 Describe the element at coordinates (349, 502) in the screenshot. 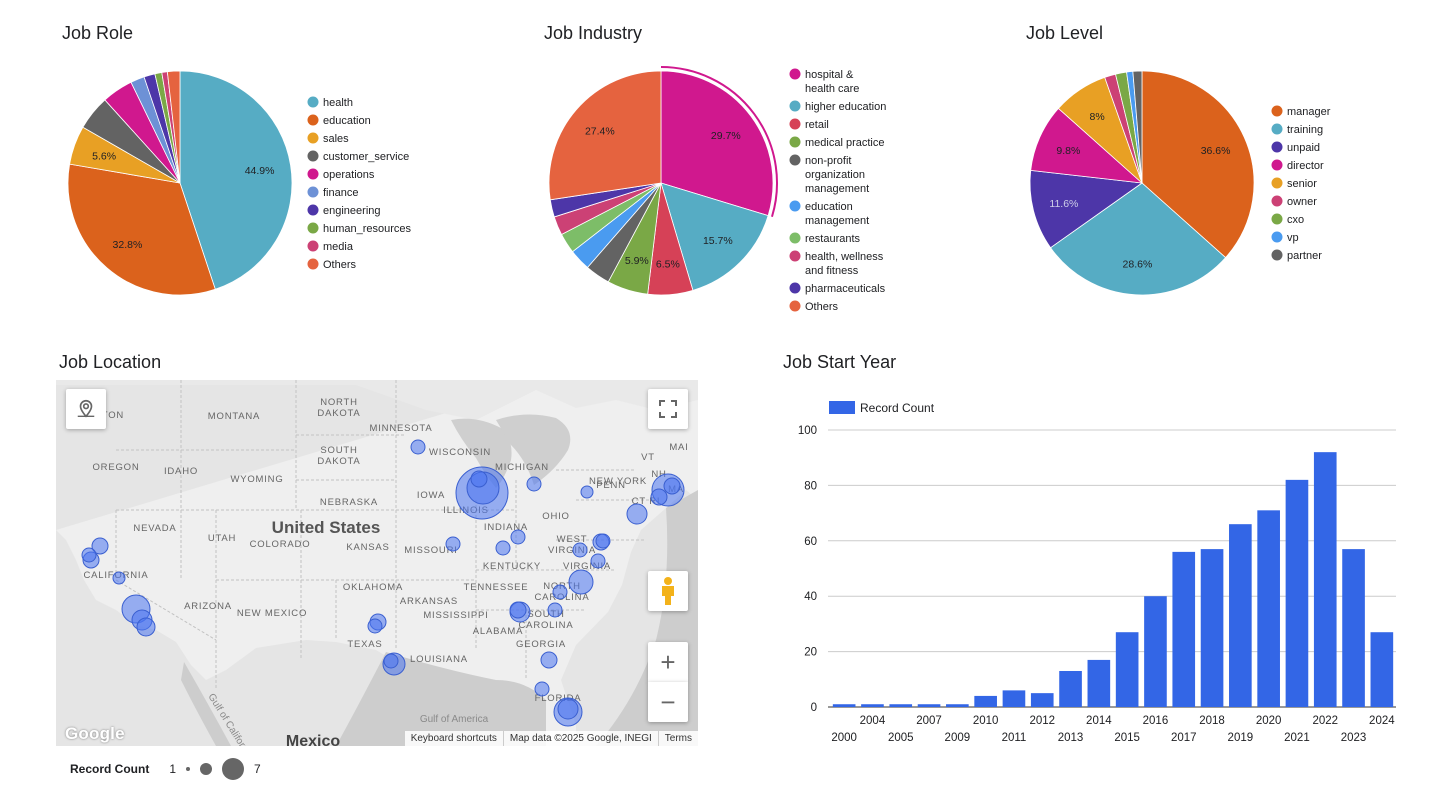

I see `map-label-nebraska: NEBRASKA` at that location.